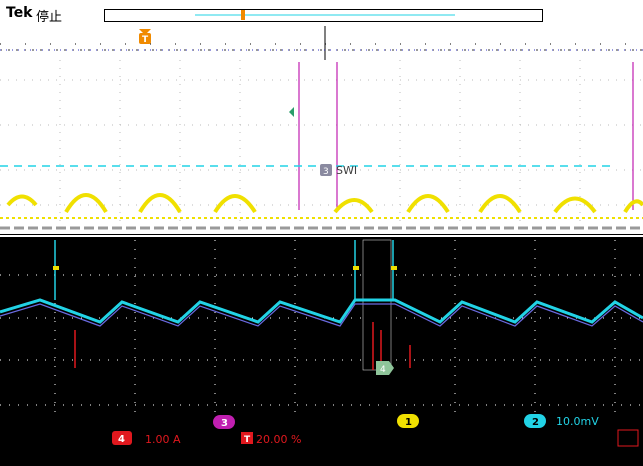 Image resolution: width=643 pixels, height=466 pixels. I want to click on ch1-status-badge, so click(408, 421).